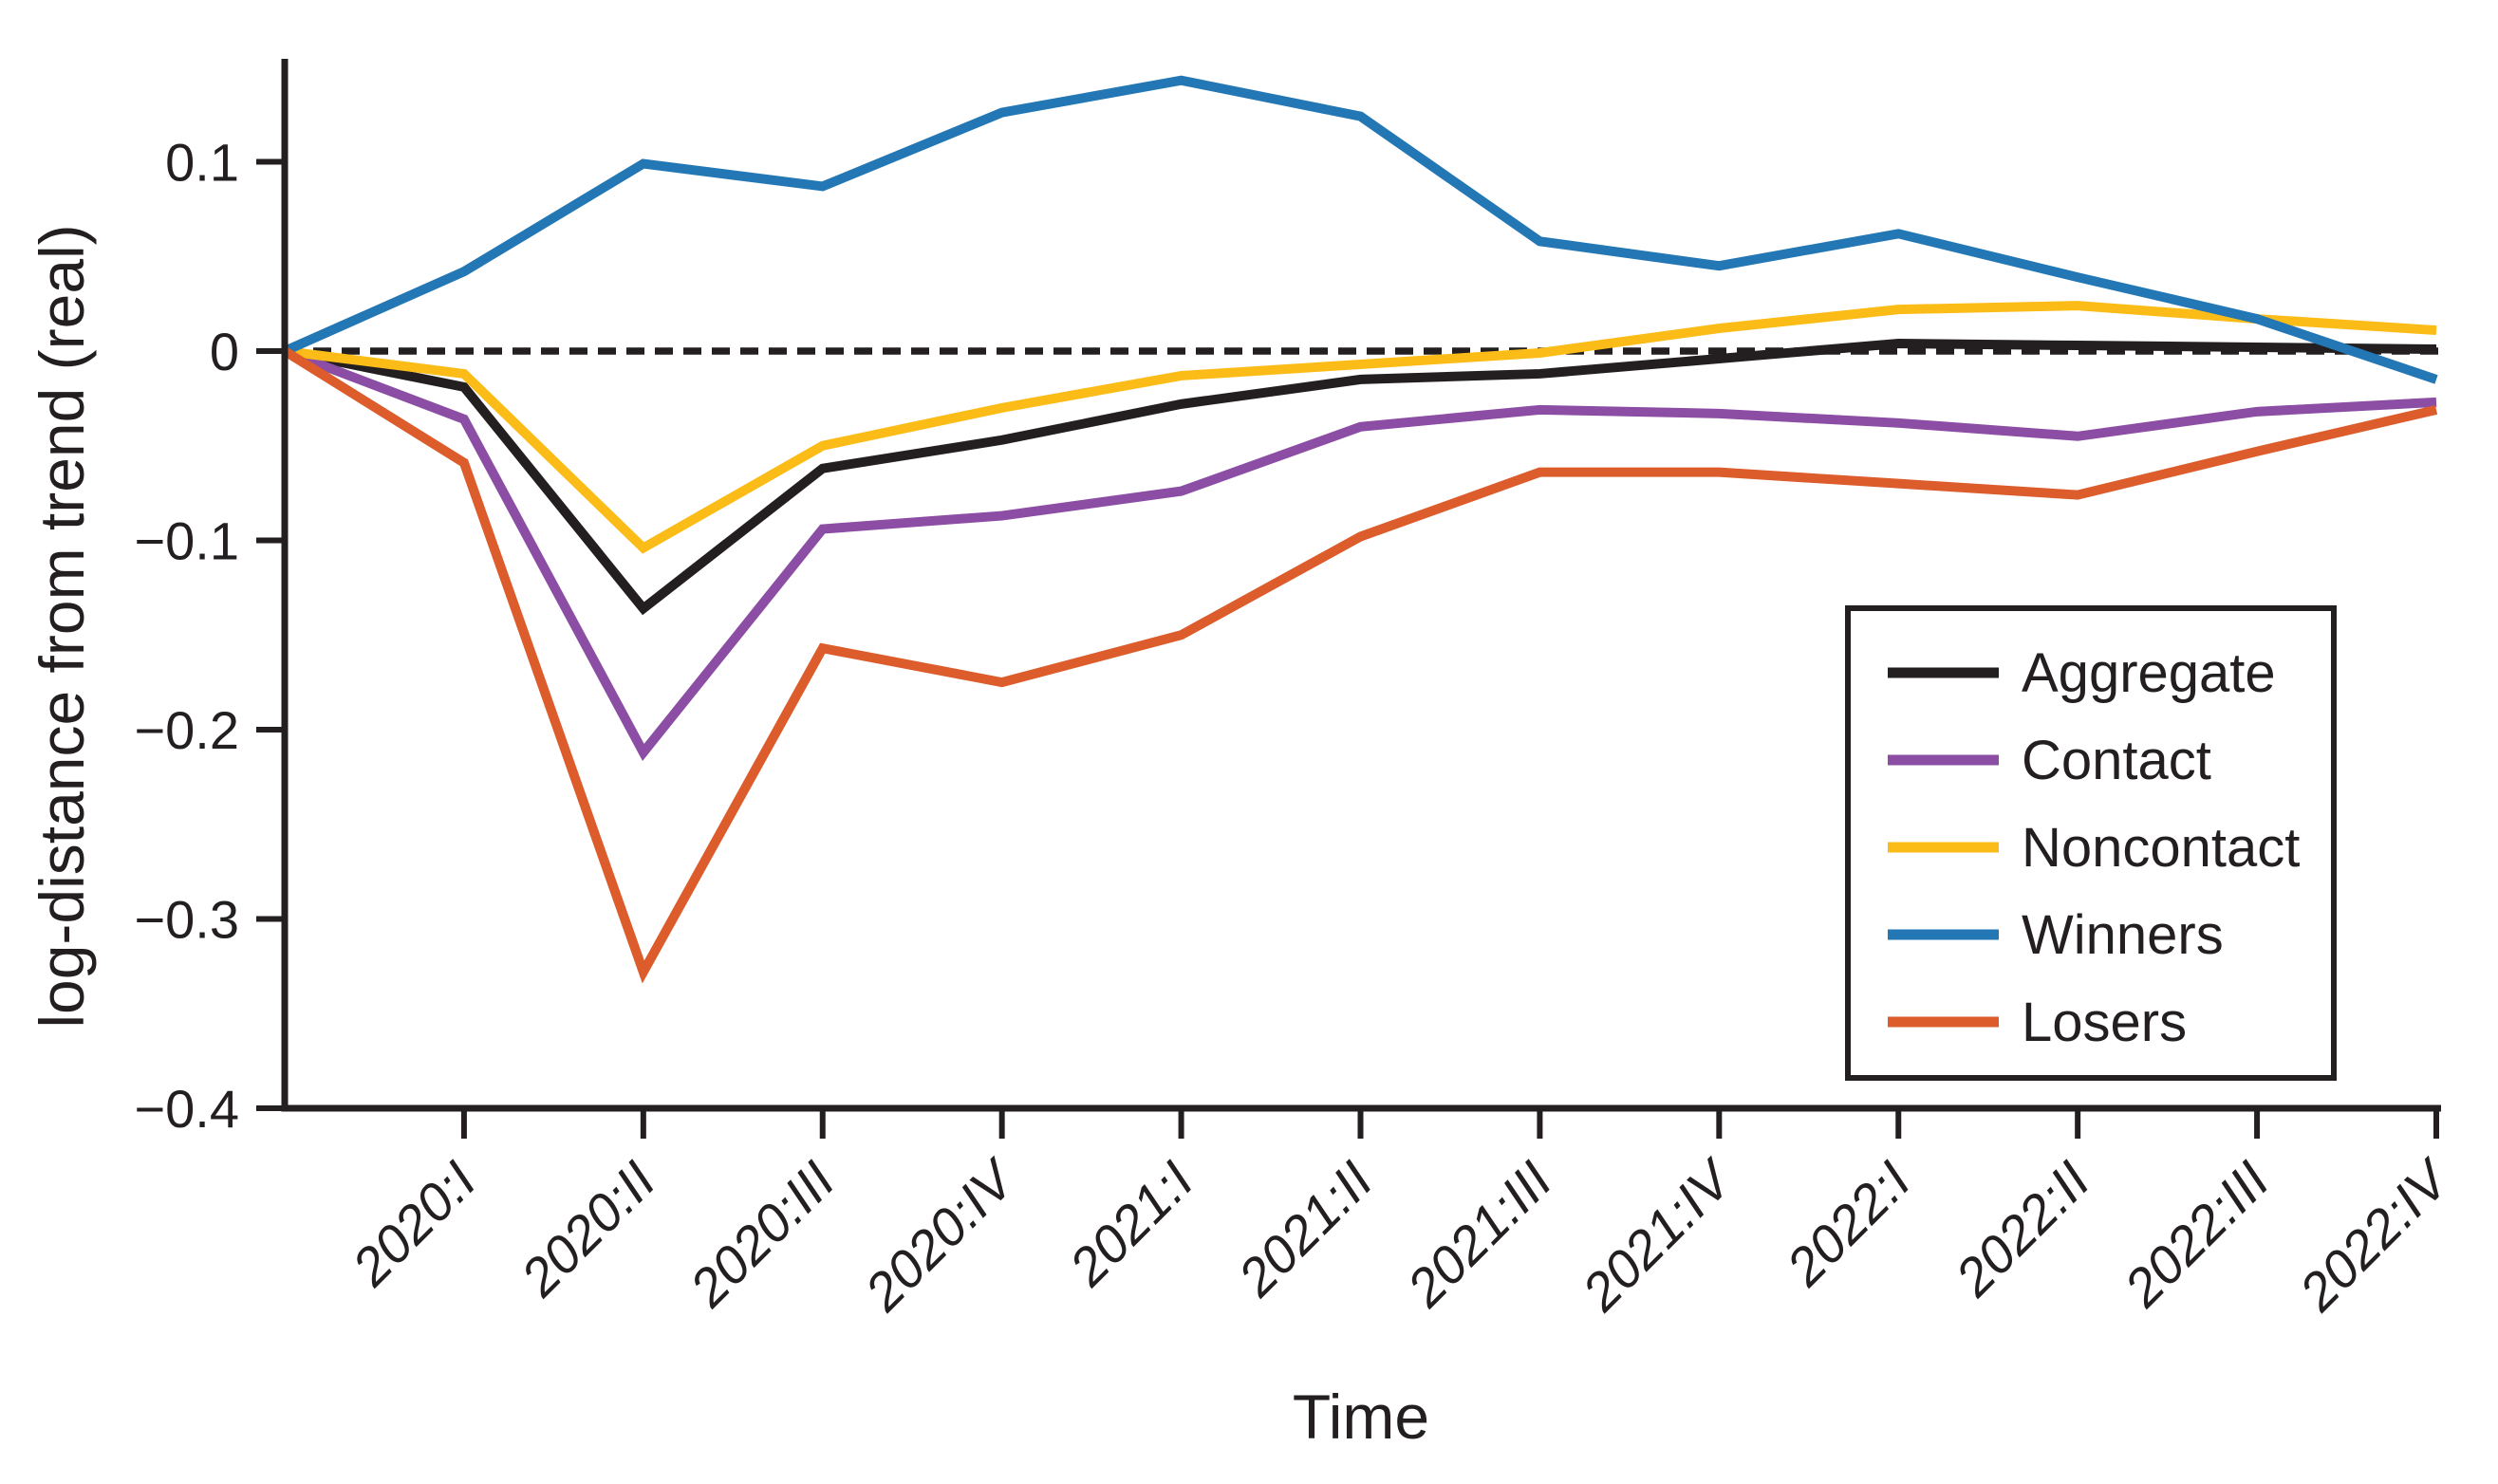  Describe the element at coordinates (1360, 428) in the screenshot. I see `series-line-noncontact` at that location.